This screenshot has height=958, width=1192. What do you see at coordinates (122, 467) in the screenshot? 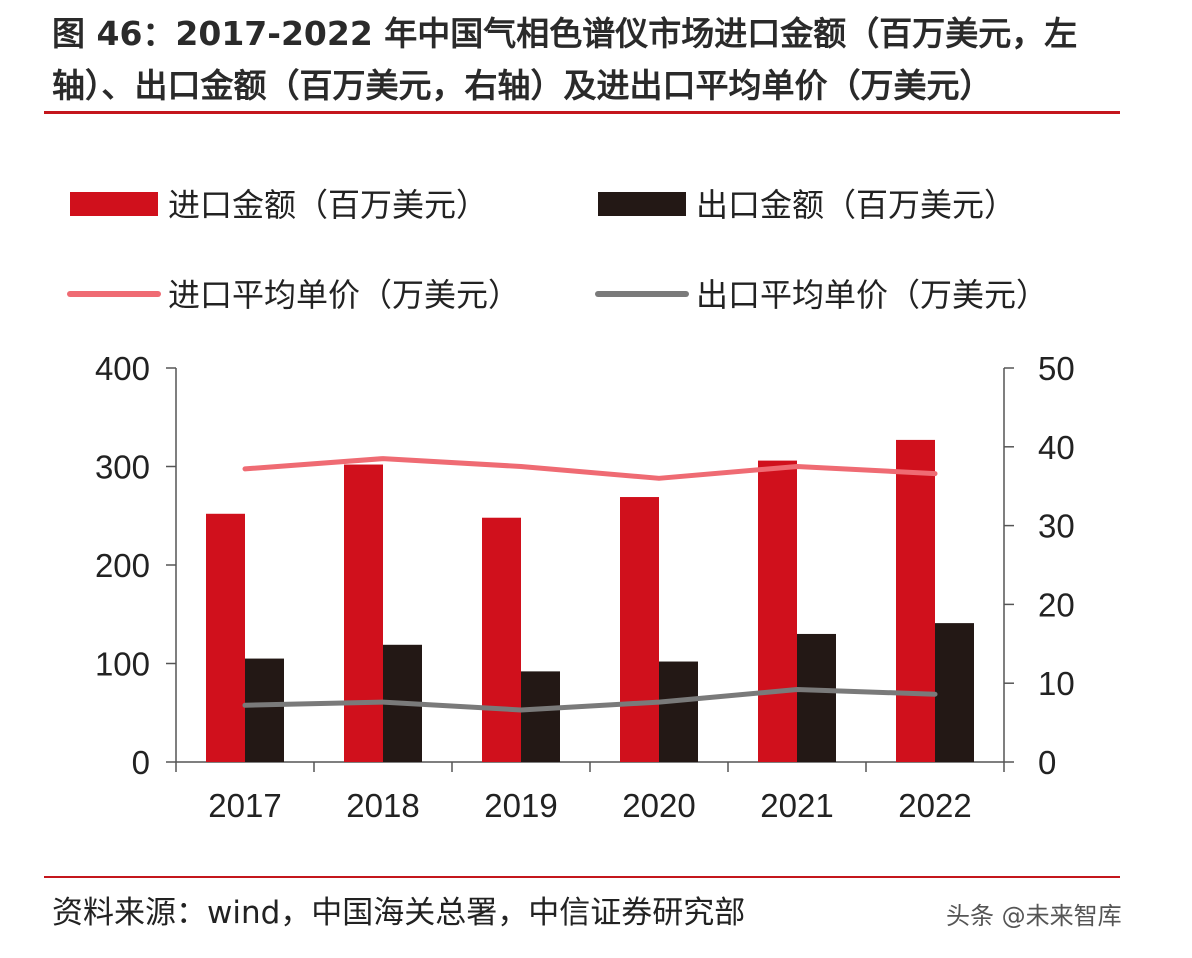
I see `left-tick-label: 300` at bounding box center [122, 467].